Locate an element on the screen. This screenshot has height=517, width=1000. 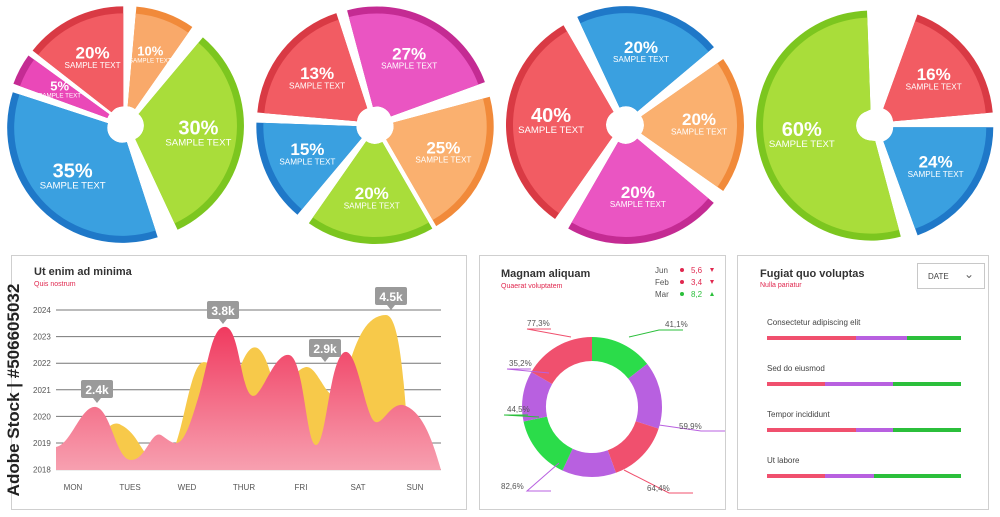
bar-label: Consectetur adipiscing elit is located at coordinates (814, 322).